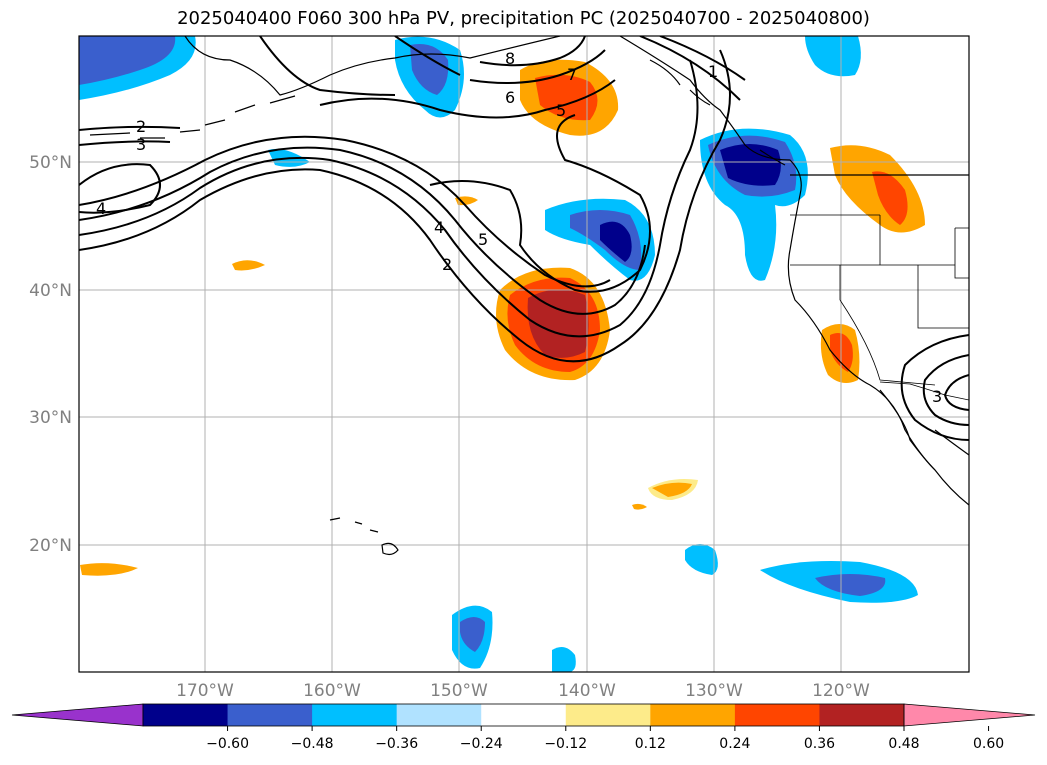  I want to click on colorbar-extend-high, so click(969, 715).